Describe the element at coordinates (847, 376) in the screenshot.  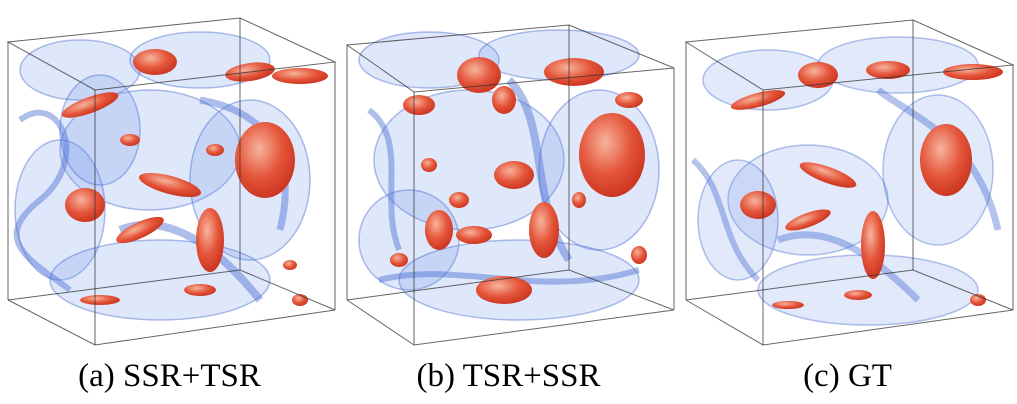
I see `caption-c: (c) GT` at that location.